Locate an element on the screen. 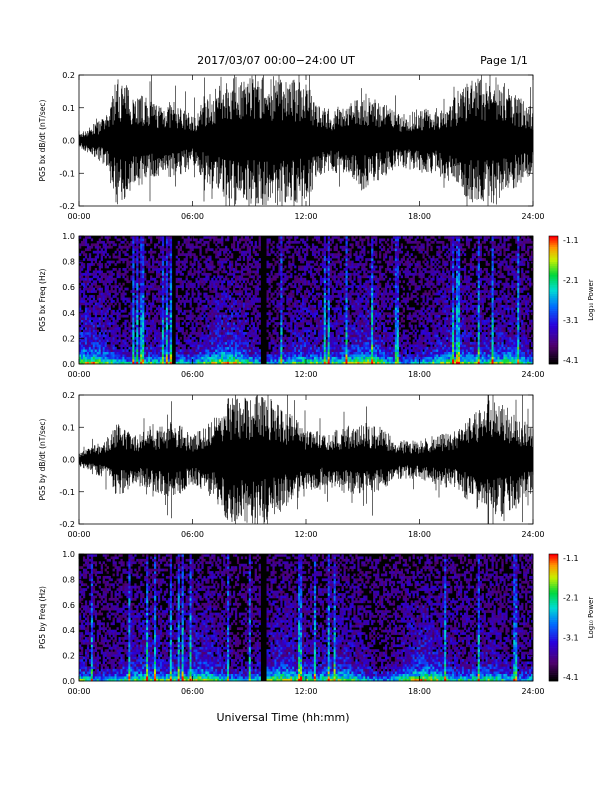 The image size is (612, 792). page-indicator: Page 1/1 is located at coordinates (504, 60).